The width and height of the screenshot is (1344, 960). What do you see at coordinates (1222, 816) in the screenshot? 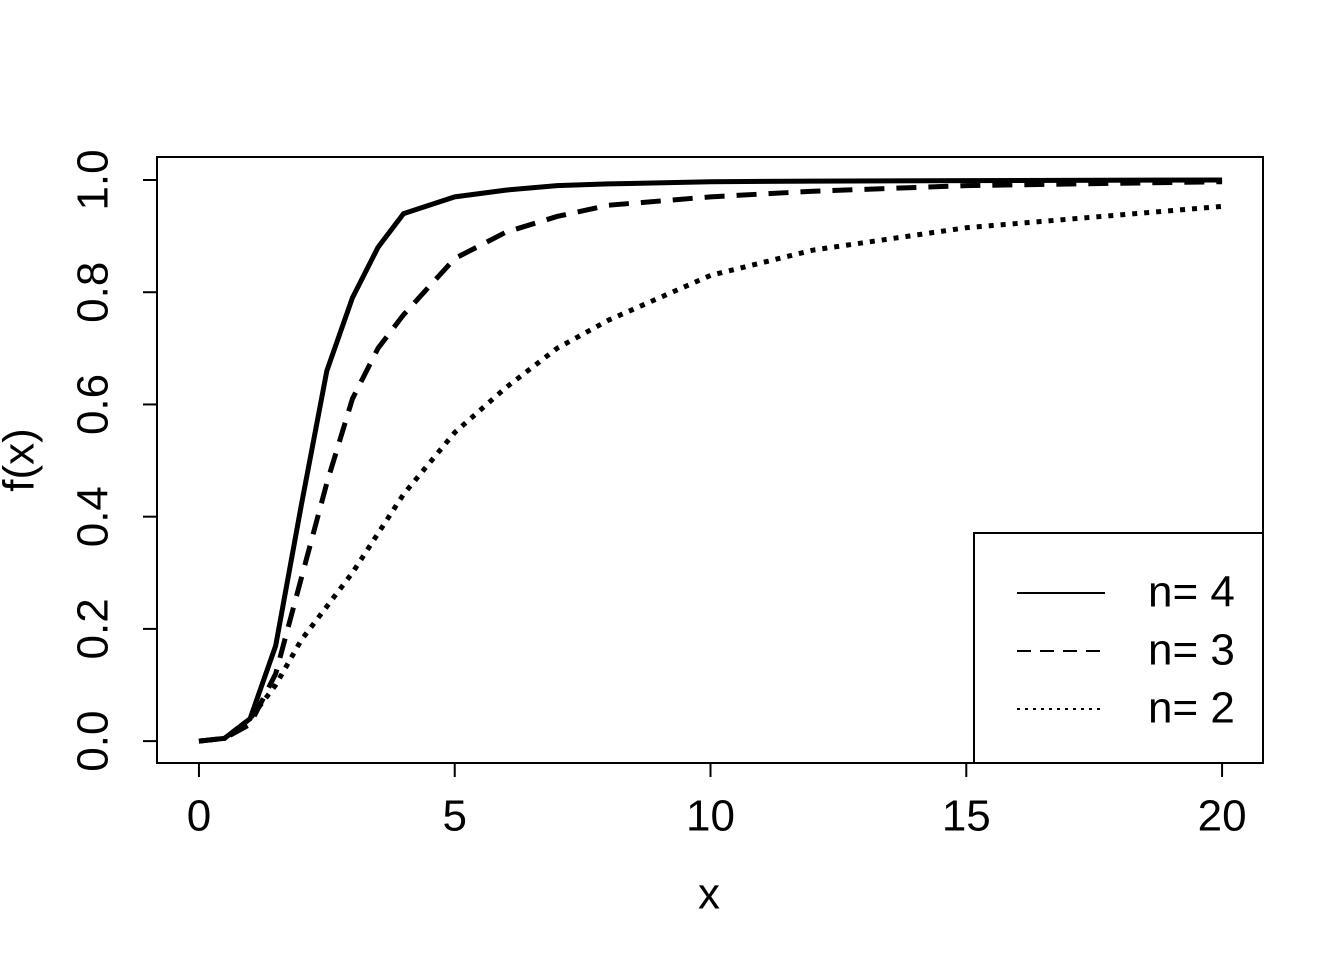
I see `x-tick-label: 20` at bounding box center [1222, 816].